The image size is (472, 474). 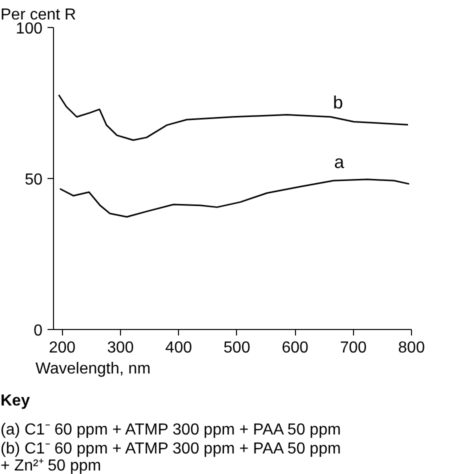 What do you see at coordinates (338, 102) in the screenshot?
I see `series-label: b` at bounding box center [338, 102].